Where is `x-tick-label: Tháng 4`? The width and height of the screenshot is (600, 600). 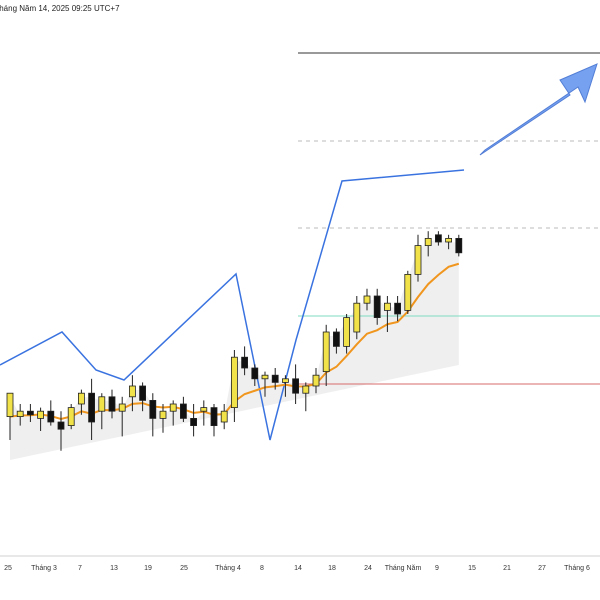
x-tick-label: Tháng 4 is located at coordinates (228, 568).